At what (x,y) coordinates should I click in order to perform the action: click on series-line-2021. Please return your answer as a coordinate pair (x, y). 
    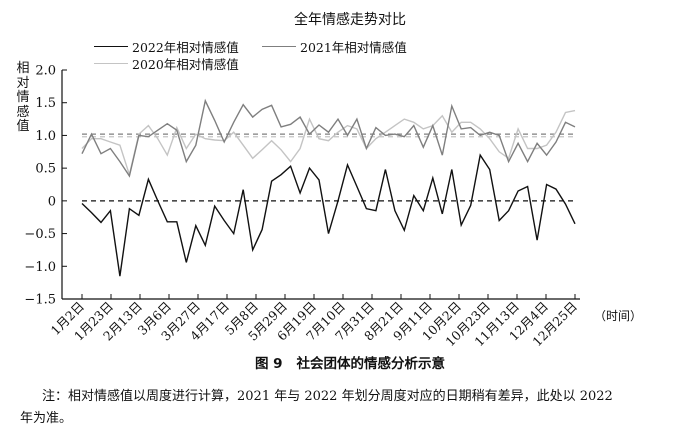
    Looking at the image, I should click on (328, 138).